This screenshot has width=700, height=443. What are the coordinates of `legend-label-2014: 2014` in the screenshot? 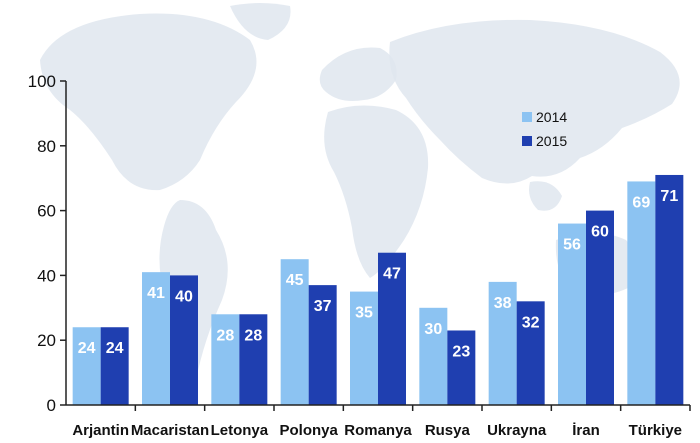 It's located at (551, 117).